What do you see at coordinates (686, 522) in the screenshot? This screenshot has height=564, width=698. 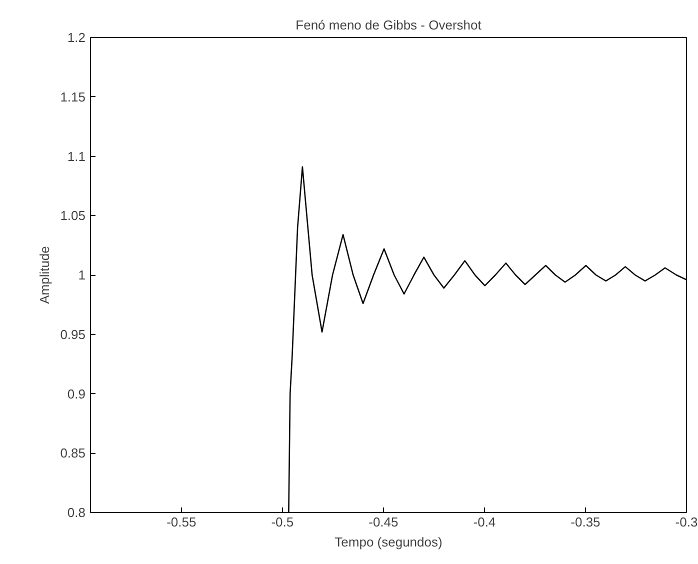 I see `x-tick-label: -0.3` at bounding box center [686, 522].